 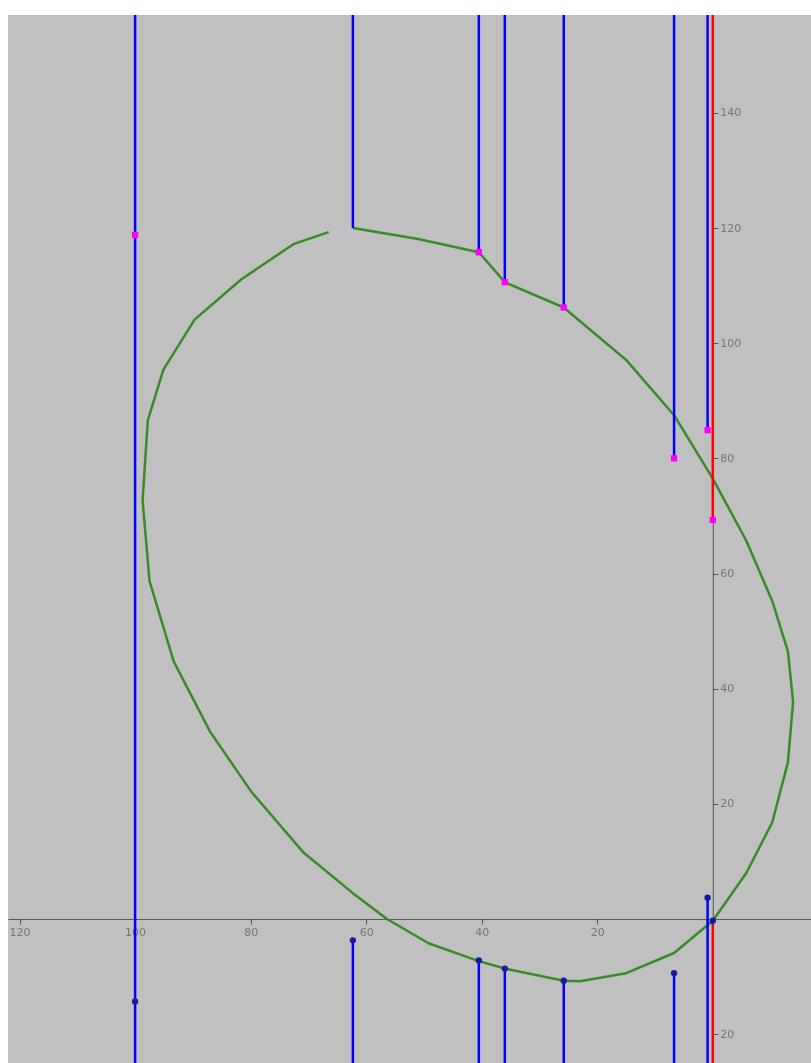 I want to click on x-tick-label: 80, so click(x=251, y=932).